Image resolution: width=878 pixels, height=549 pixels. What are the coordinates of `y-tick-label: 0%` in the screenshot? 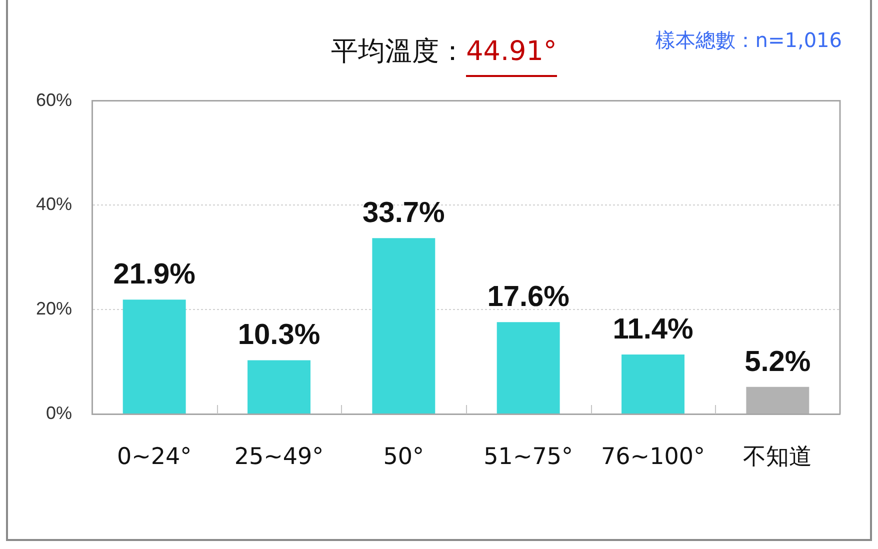 It's located at (59, 412).